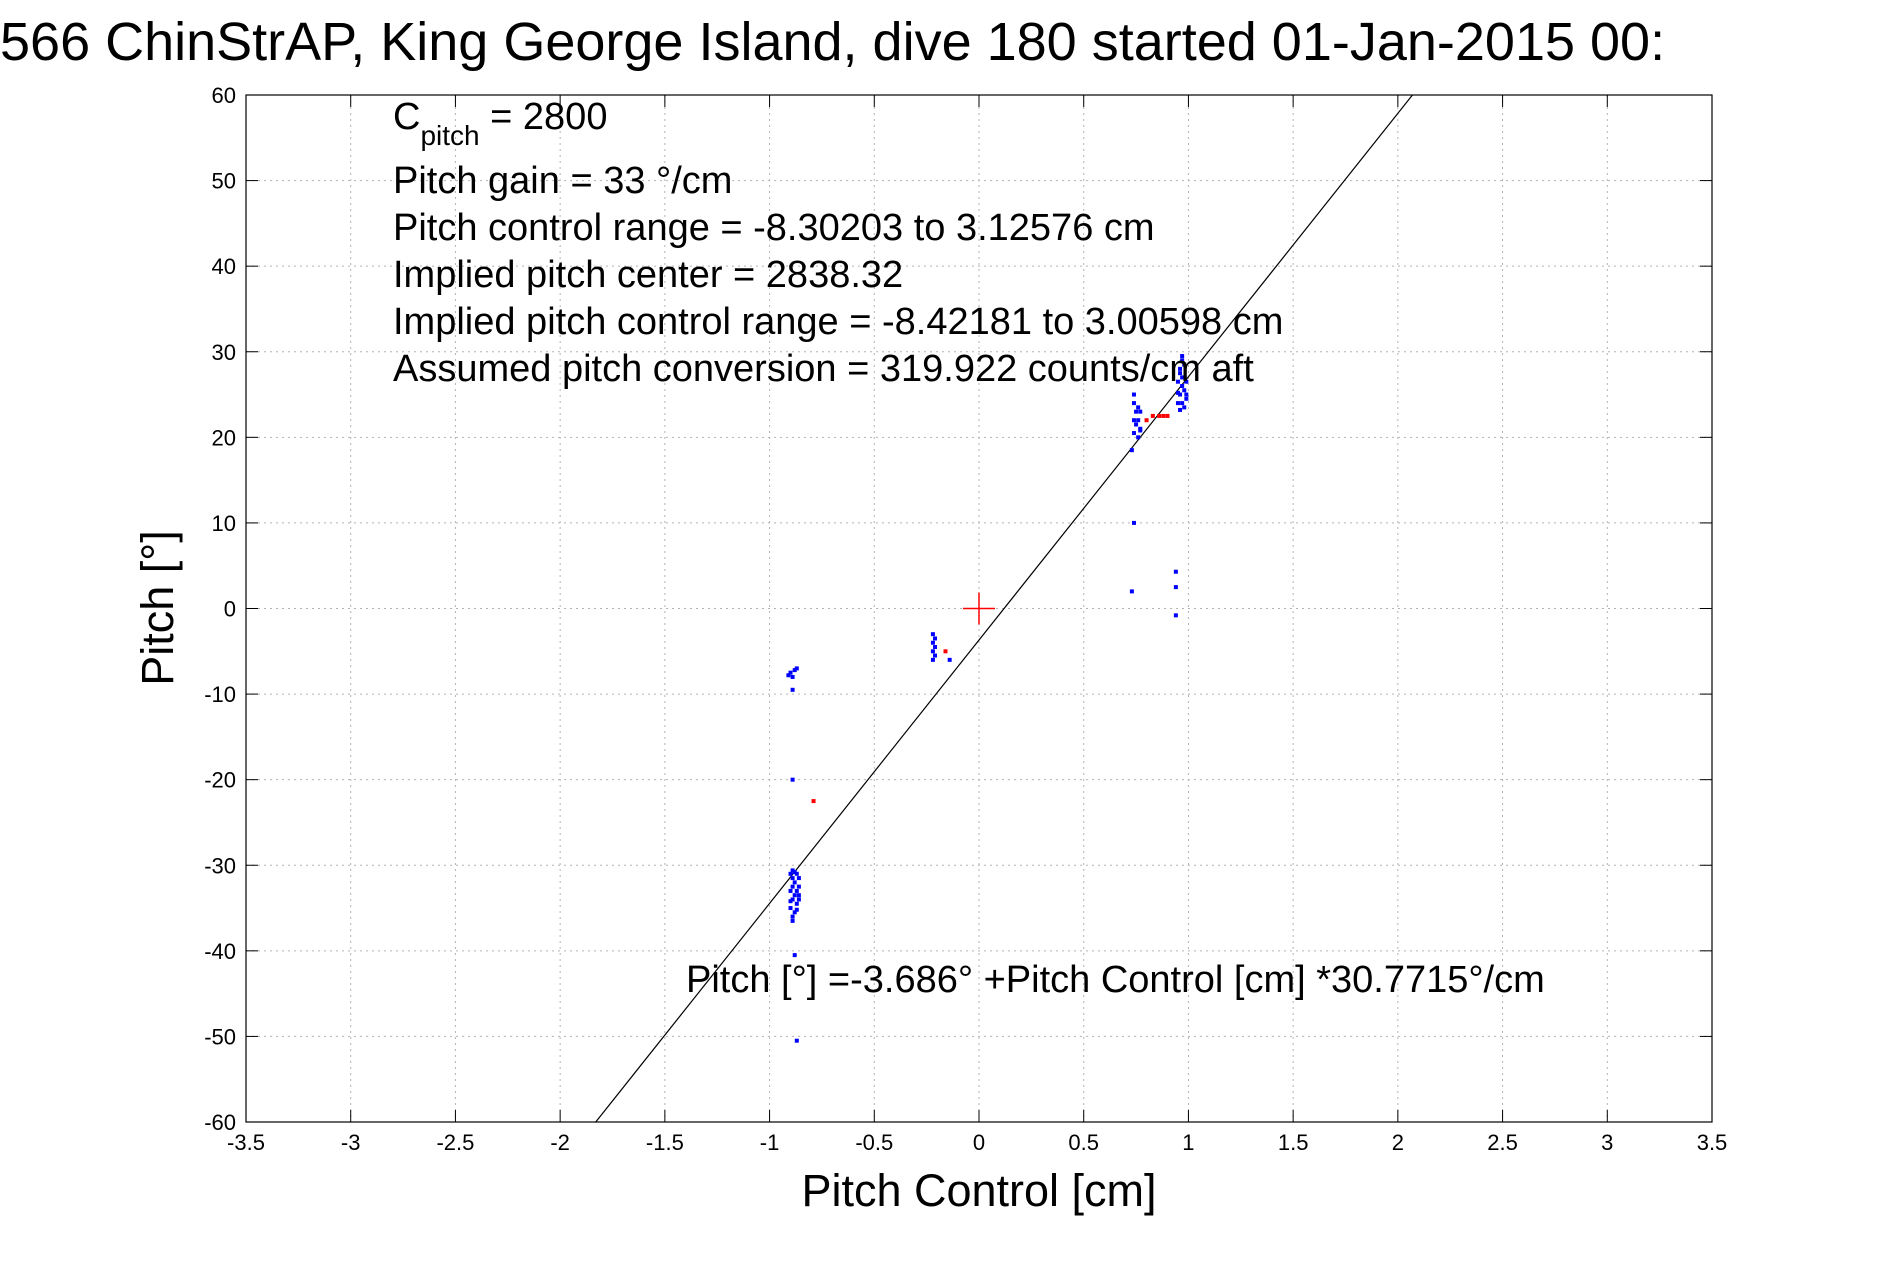 This screenshot has width=1891, height=1262. Describe the element at coordinates (544, 117) in the screenshot. I see `c-pitch-value: = 2800` at that location.